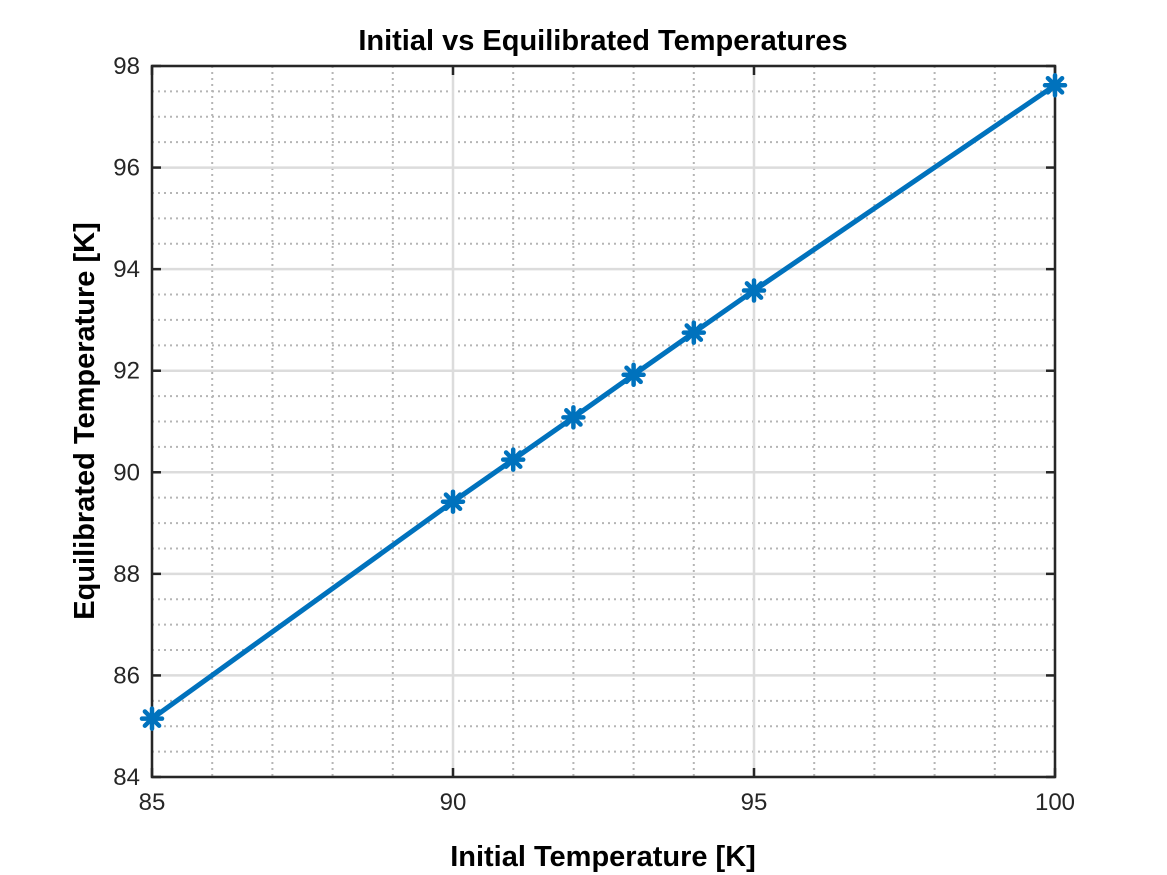  What do you see at coordinates (603, 857) in the screenshot?
I see `x-axis-label: Initial Temperature [K]` at bounding box center [603, 857].